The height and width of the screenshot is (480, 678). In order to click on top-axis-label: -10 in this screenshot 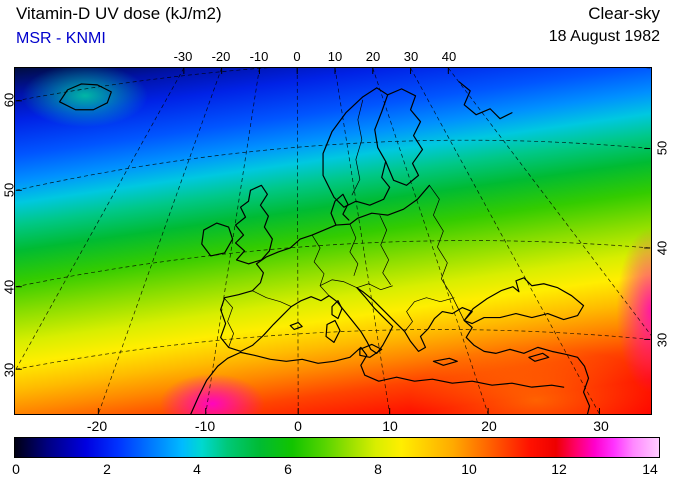, I will do `click(259, 56)`.